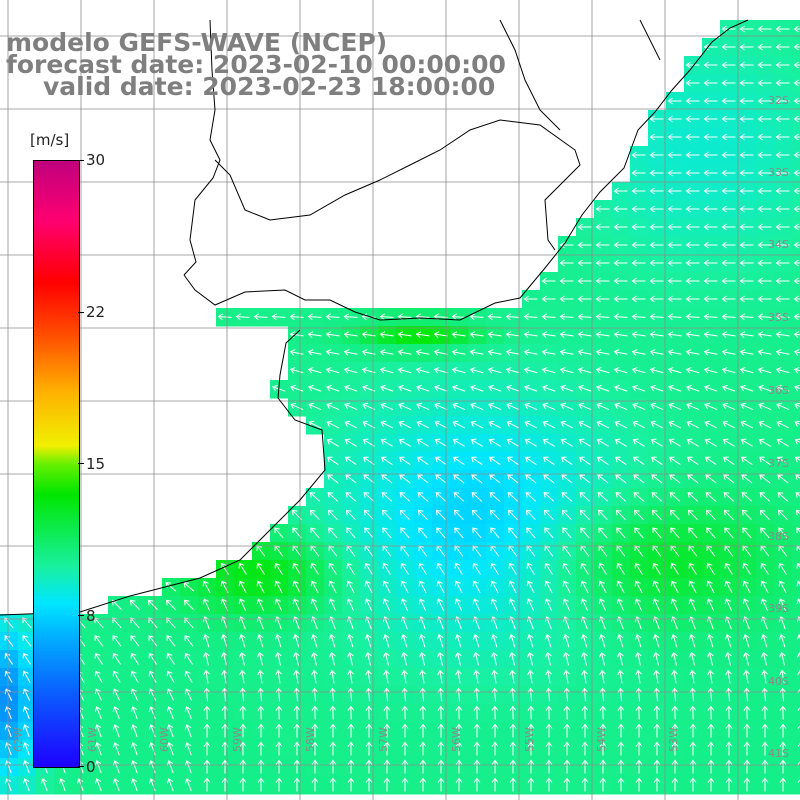  I want to click on forecast-date: forecast date: 2023-02-10 00:00:00, so click(256, 64).